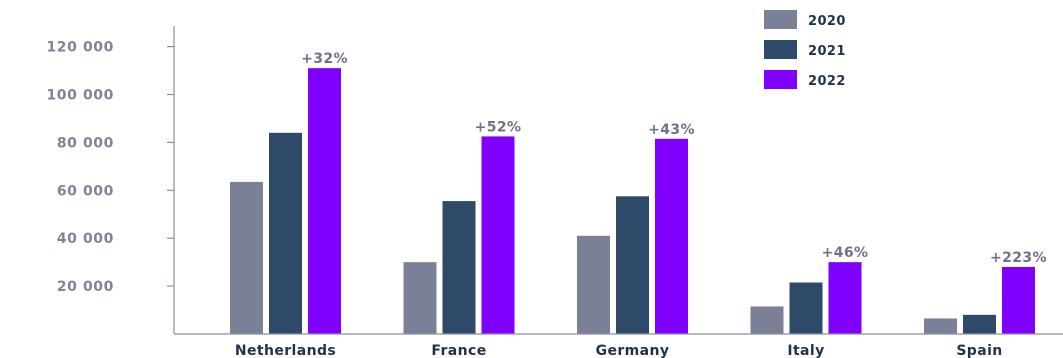 This screenshot has height=358, width=1063. What do you see at coordinates (780, 19) in the screenshot?
I see `legend-swatch-2020` at bounding box center [780, 19].